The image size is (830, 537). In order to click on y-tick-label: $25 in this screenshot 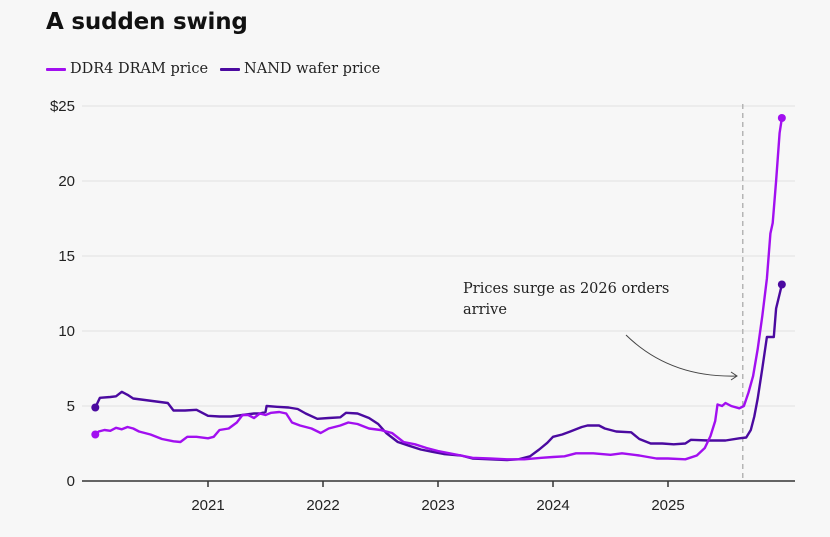, I will do `click(62, 106)`.